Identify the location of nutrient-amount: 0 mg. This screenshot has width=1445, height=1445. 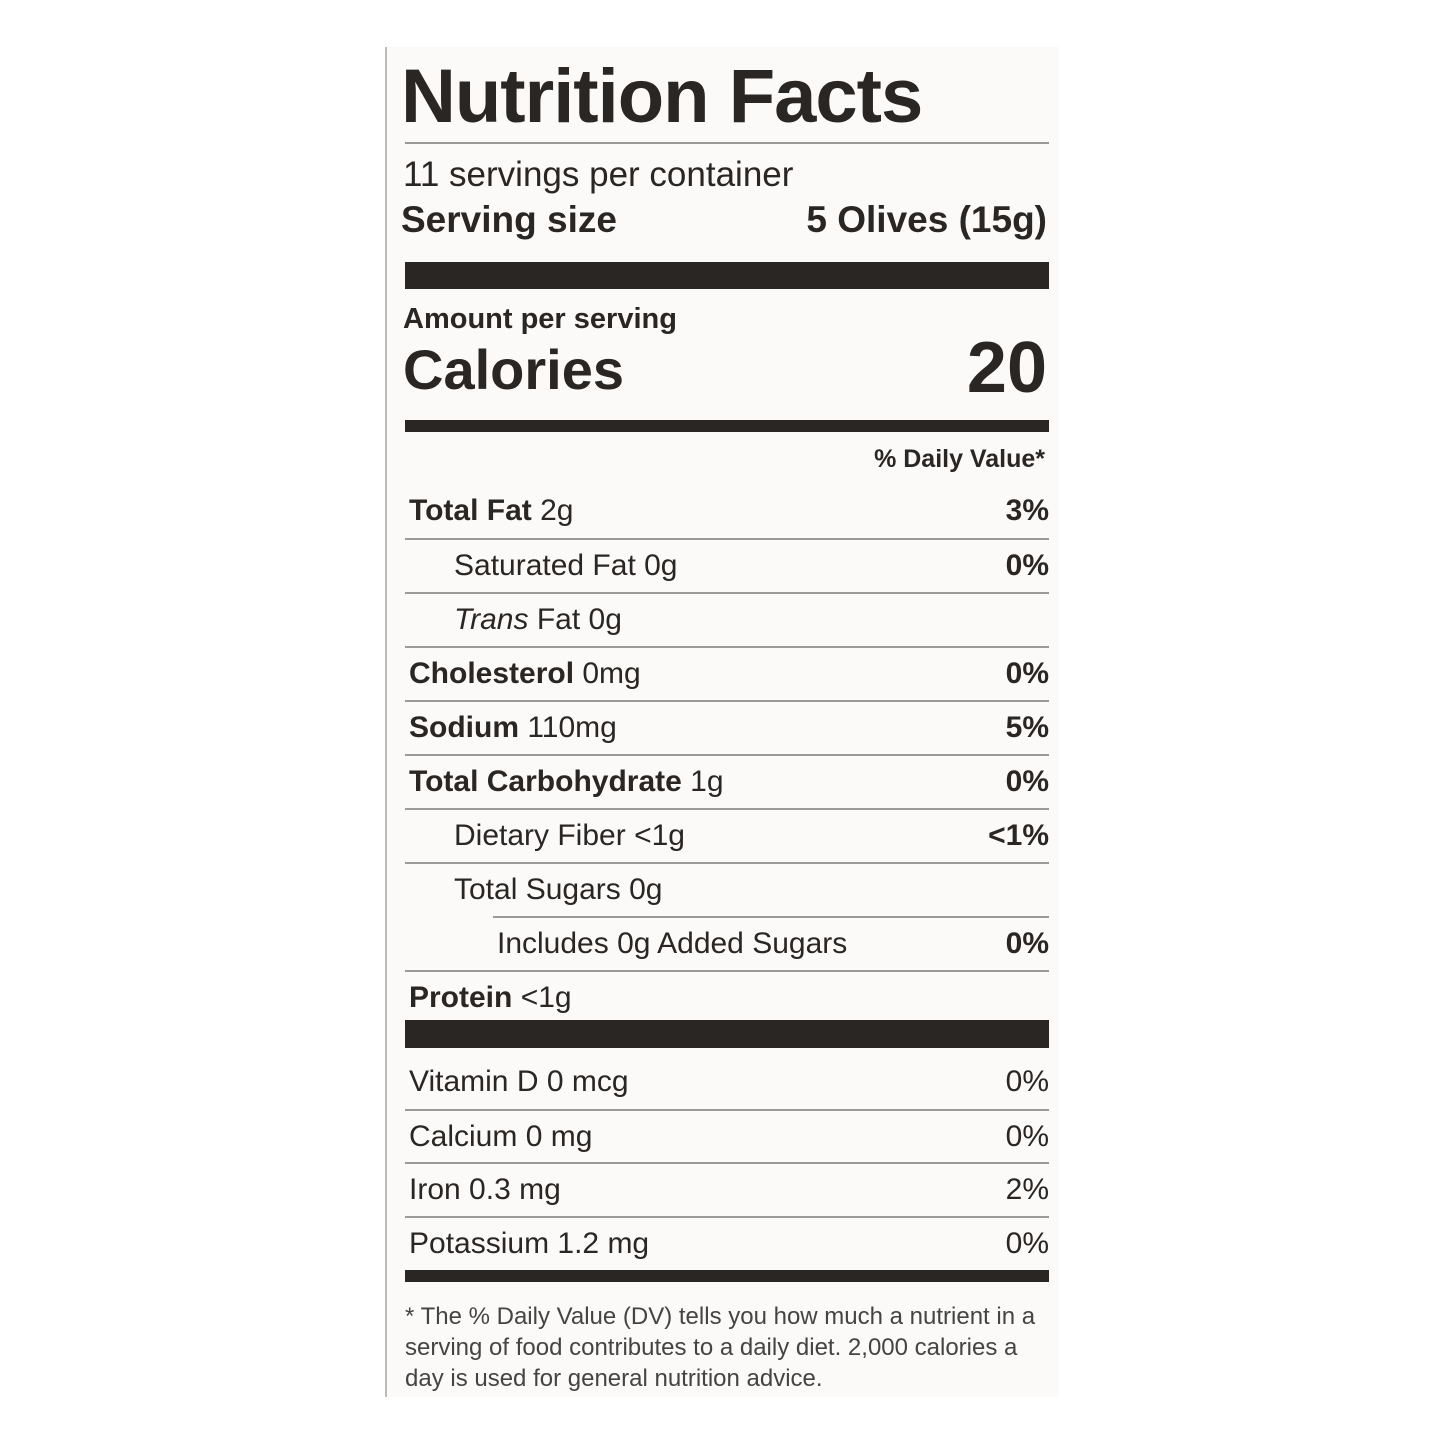
(559, 1136).